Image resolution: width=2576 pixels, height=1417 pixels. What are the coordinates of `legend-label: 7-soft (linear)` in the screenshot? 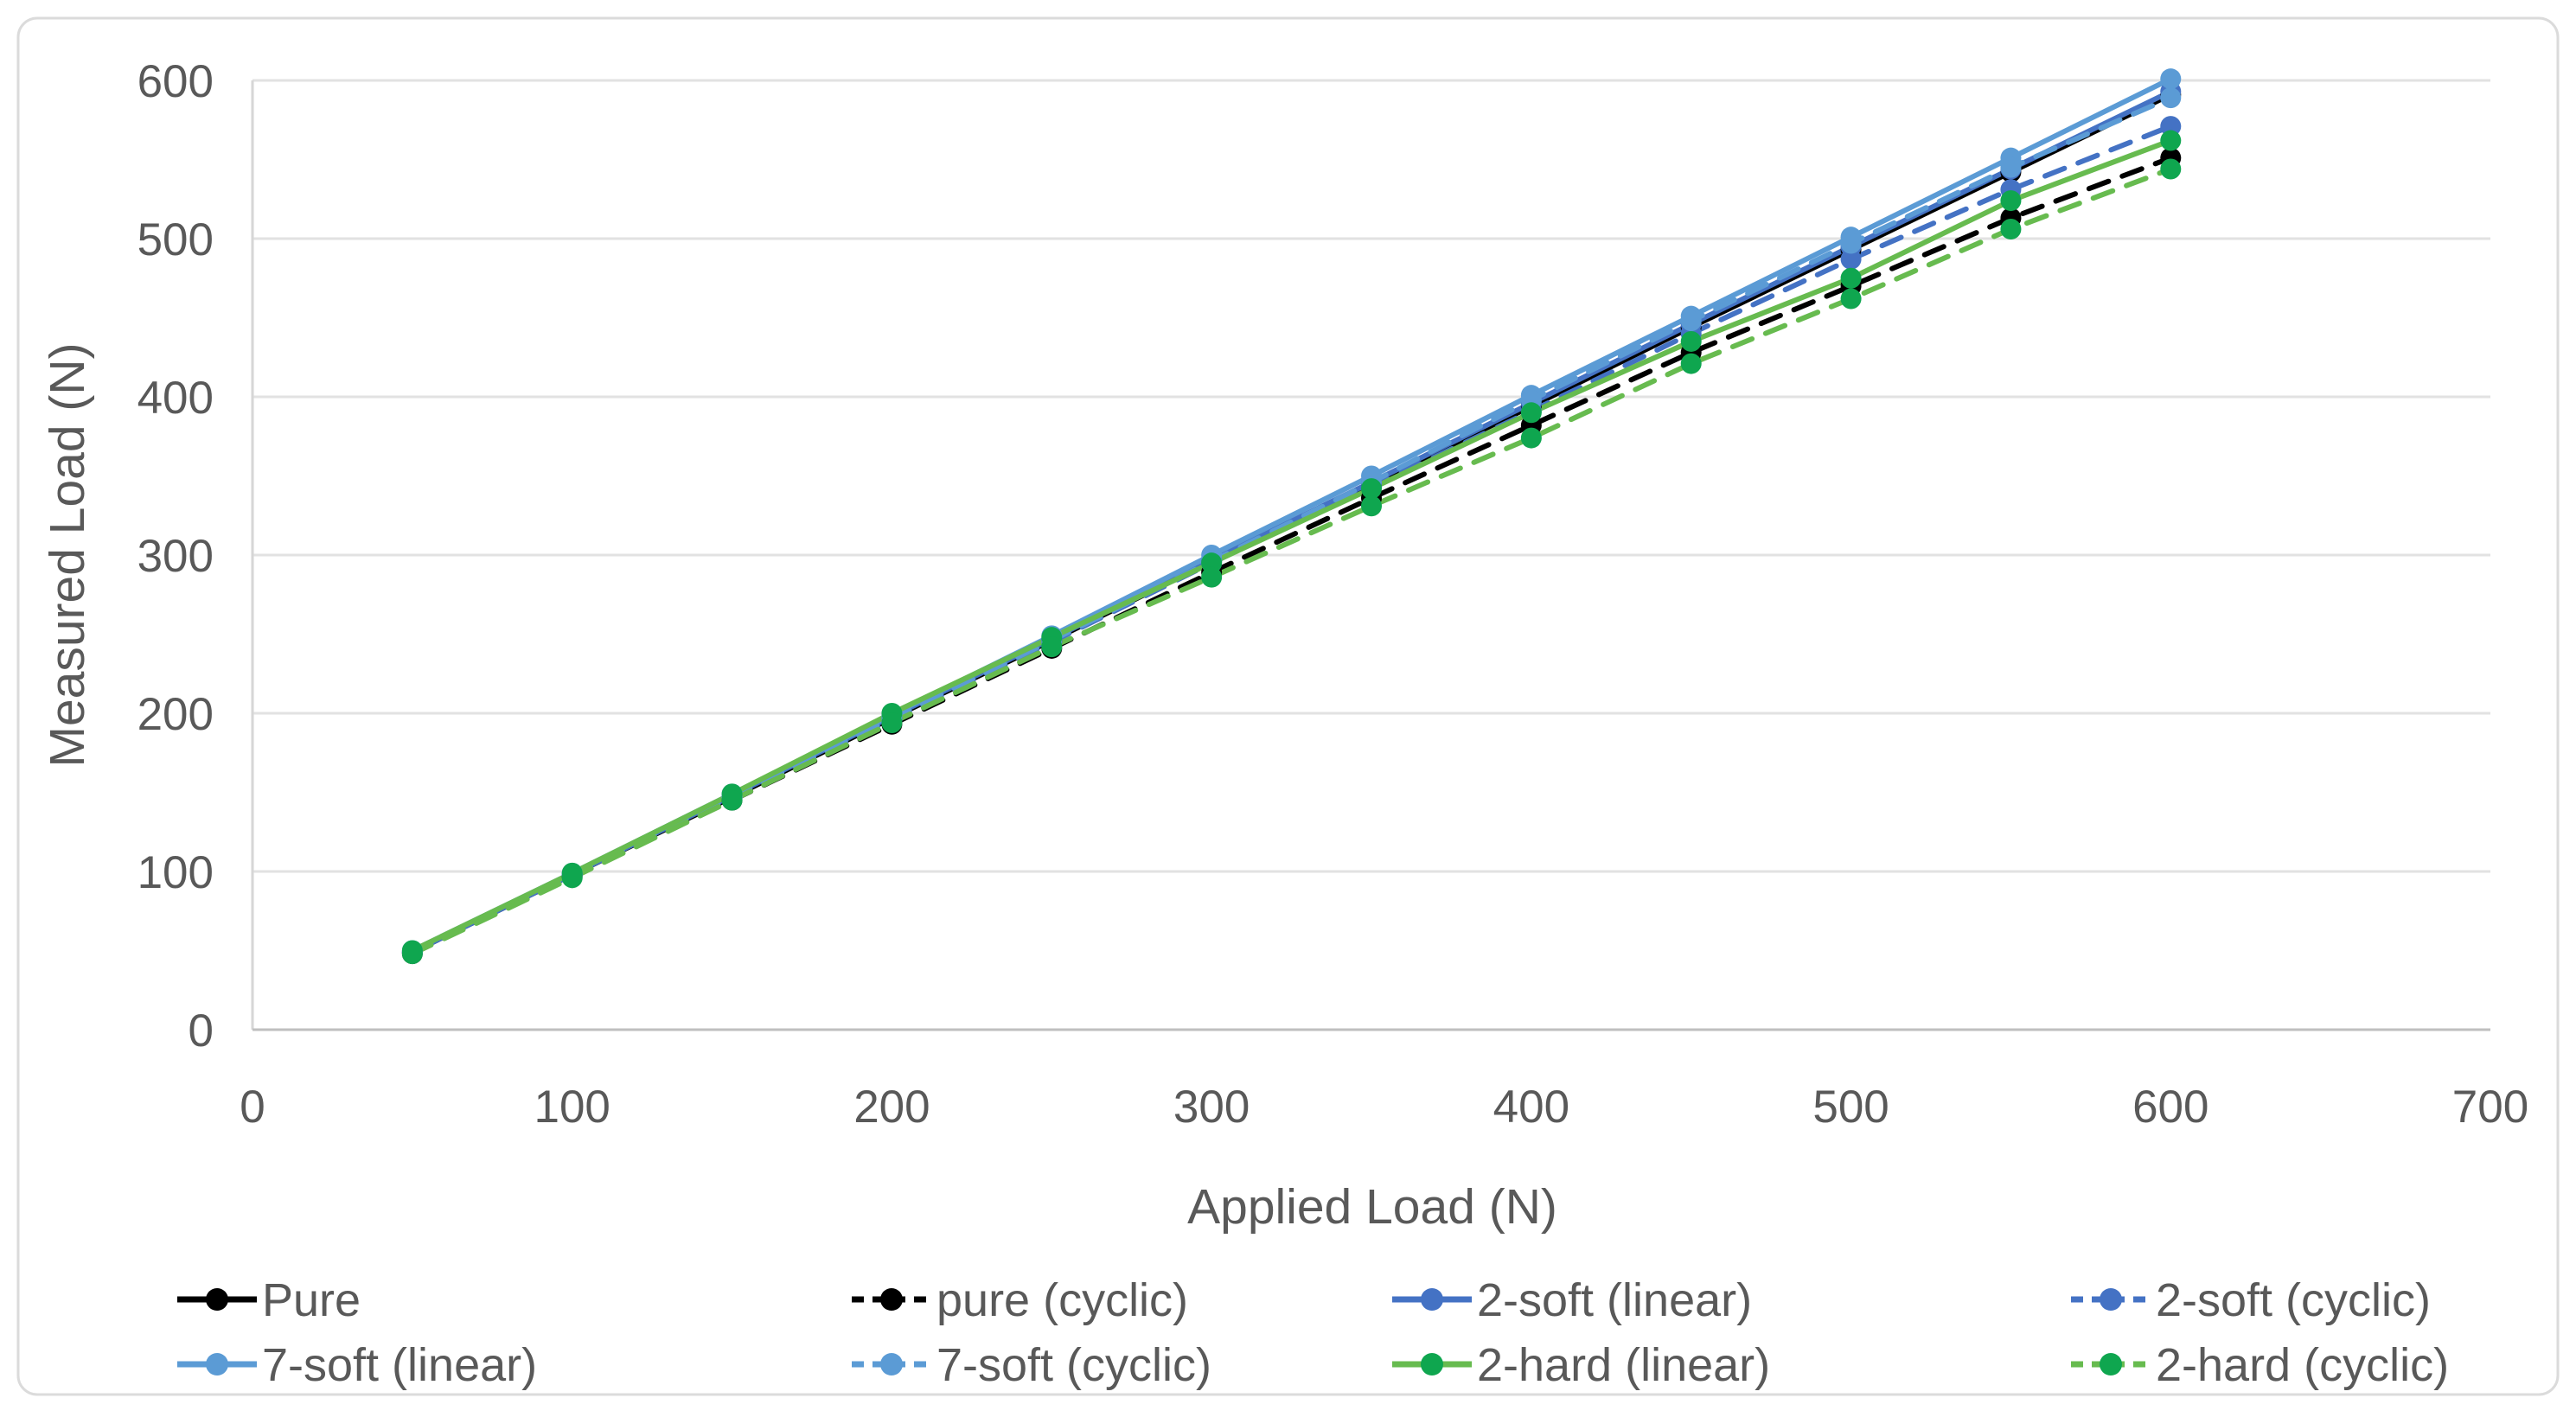 It's located at (399, 1365).